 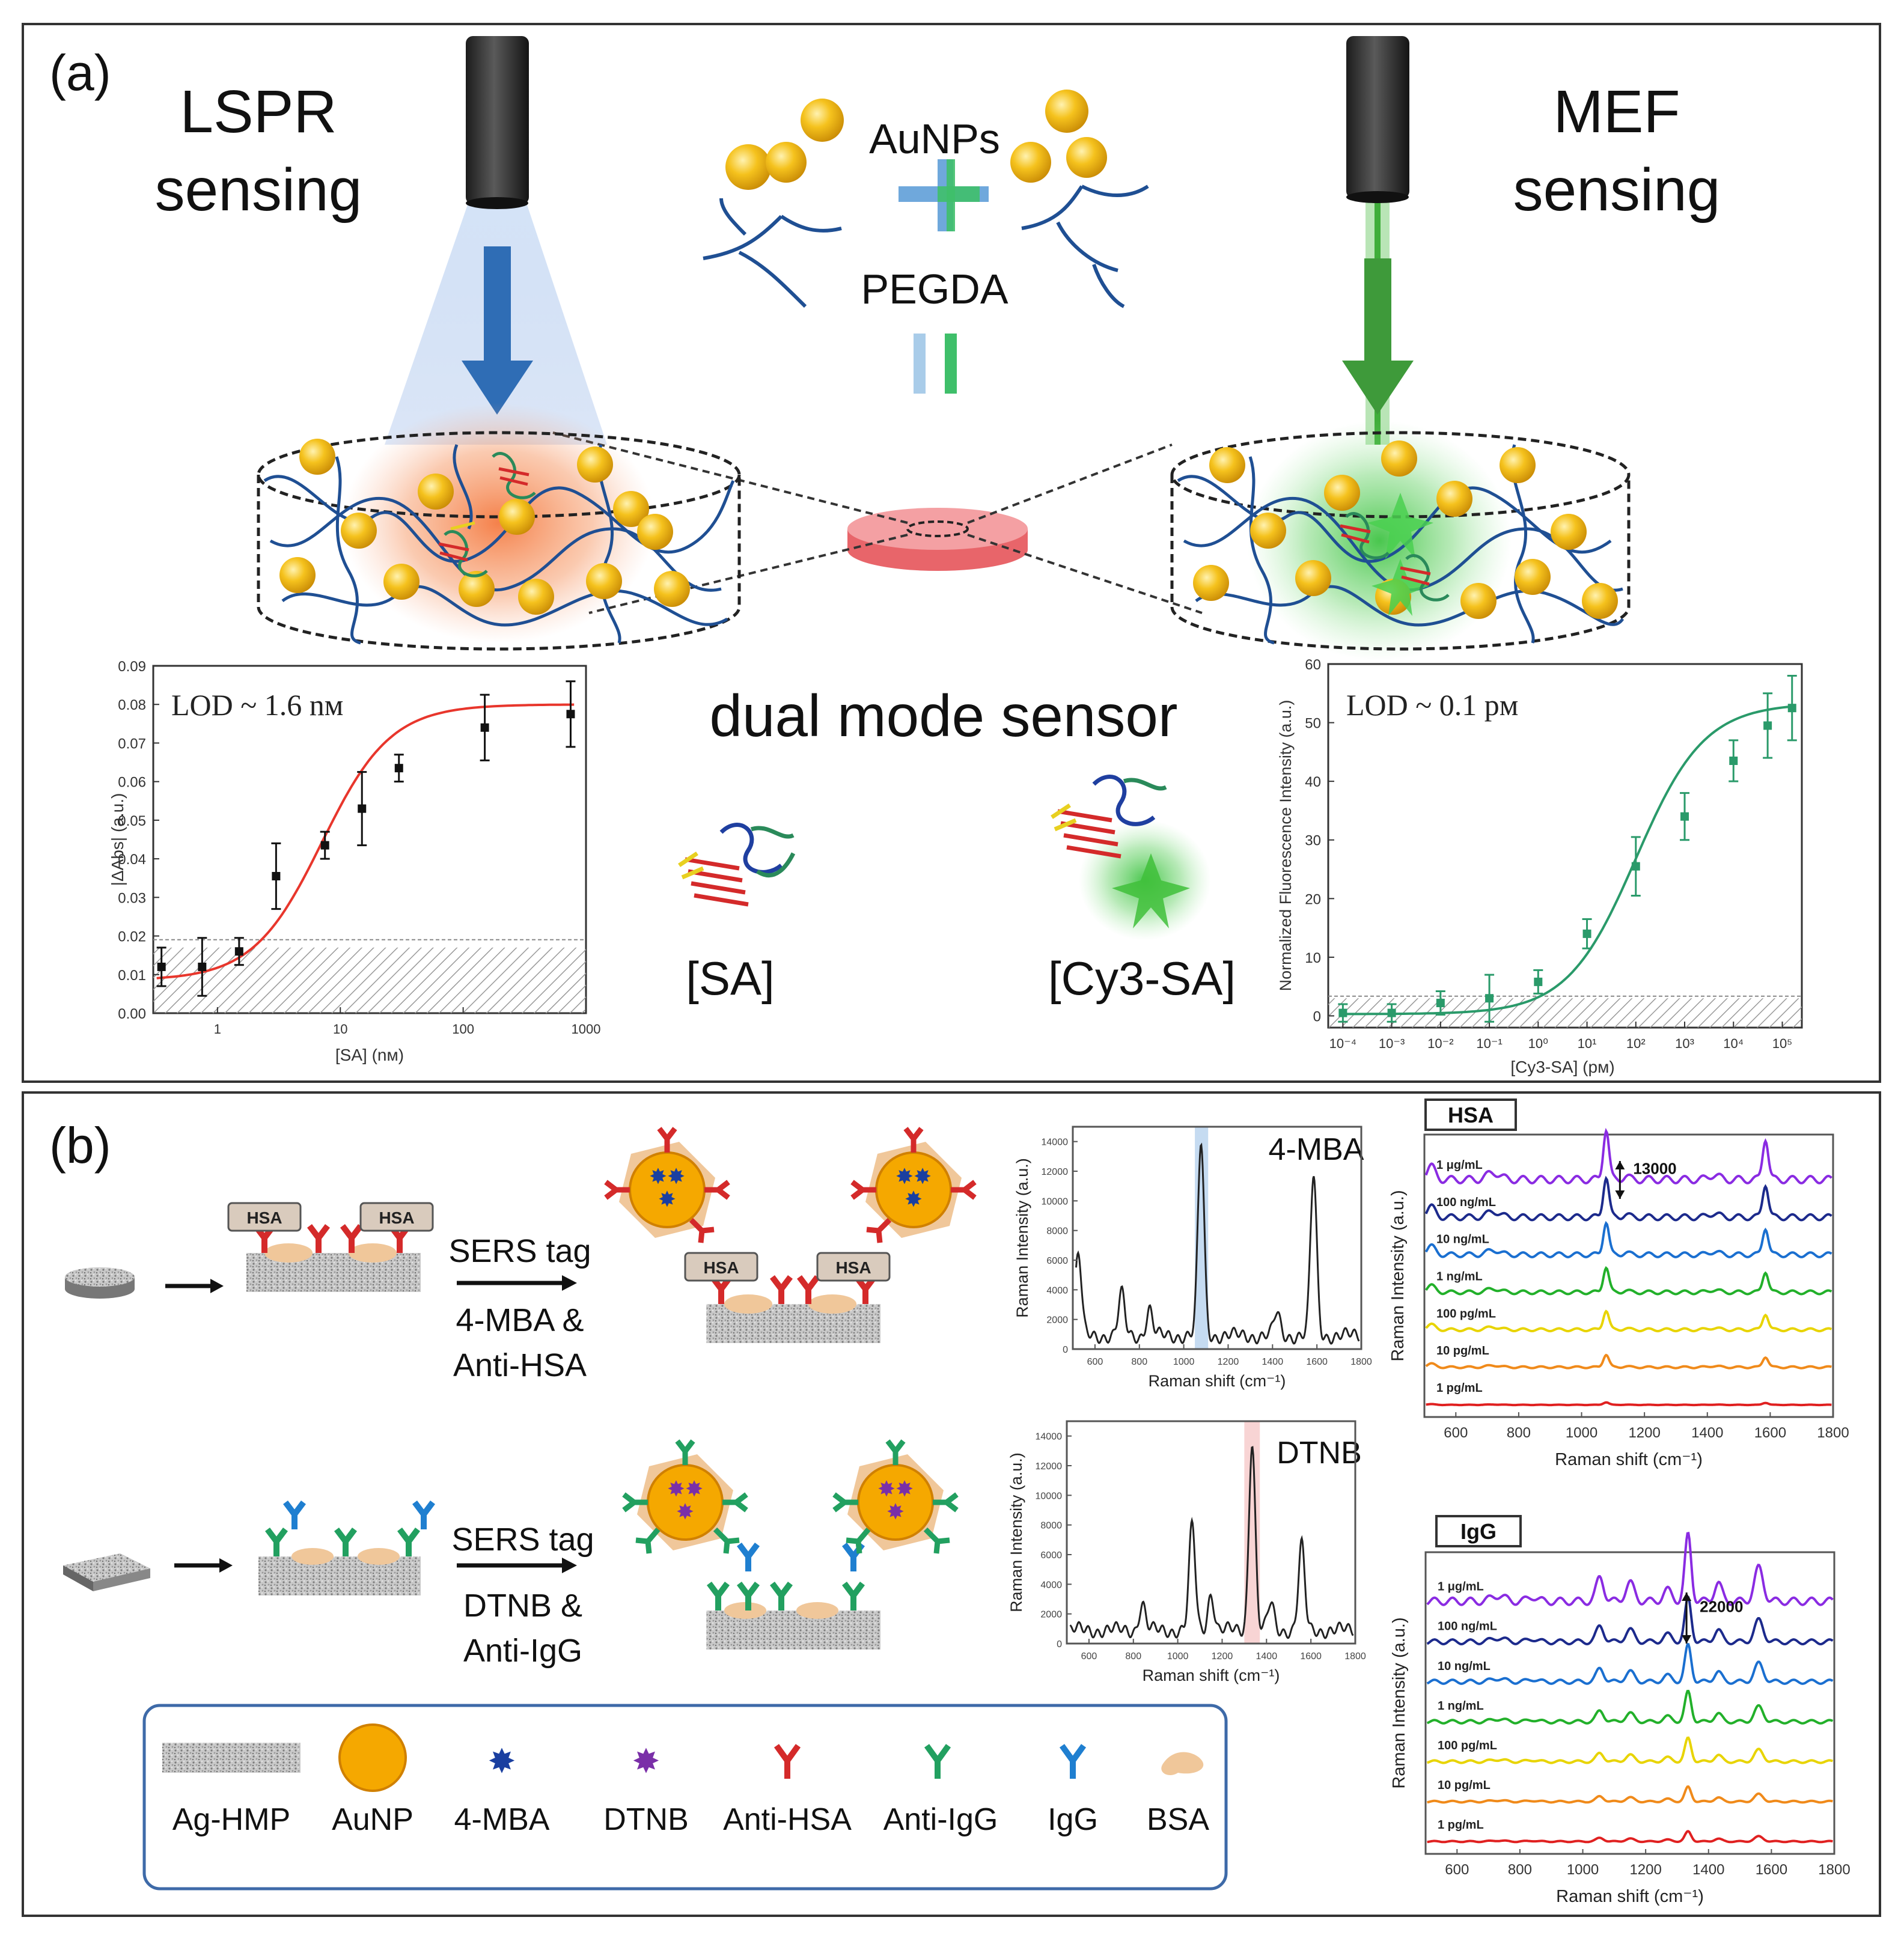 I want to click on legend-label: Anti-HSA, so click(x=787, y=1820).